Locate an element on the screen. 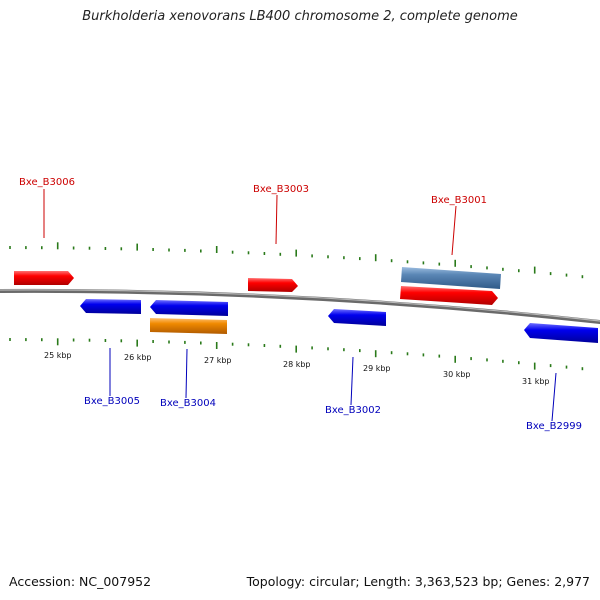 Image resolution: width=600 pixels, height=600 pixels. leader-bxe-b3003 is located at coordinates (276, 219).